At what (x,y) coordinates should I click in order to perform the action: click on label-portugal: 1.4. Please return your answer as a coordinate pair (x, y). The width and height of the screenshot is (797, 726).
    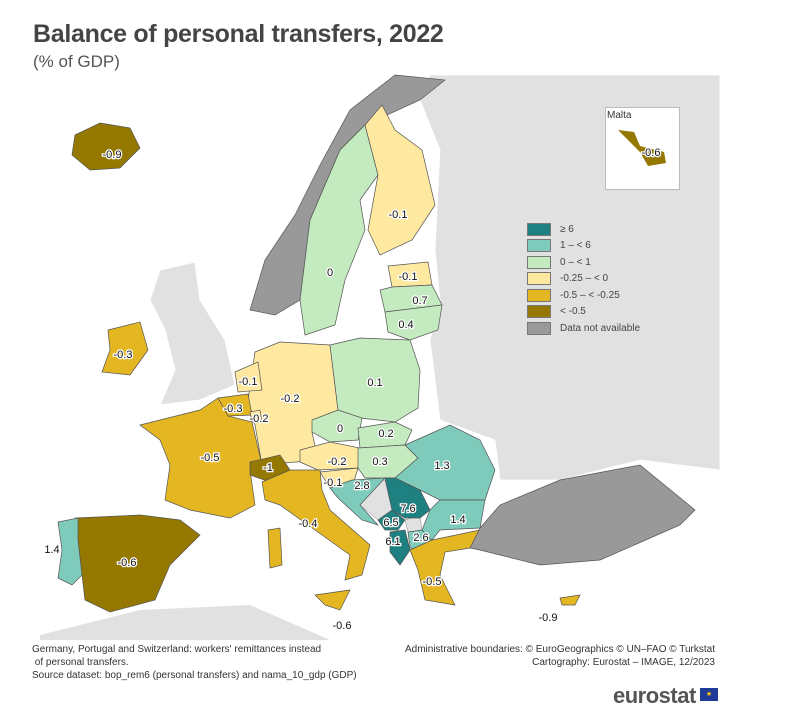
    Looking at the image, I should click on (51, 550).